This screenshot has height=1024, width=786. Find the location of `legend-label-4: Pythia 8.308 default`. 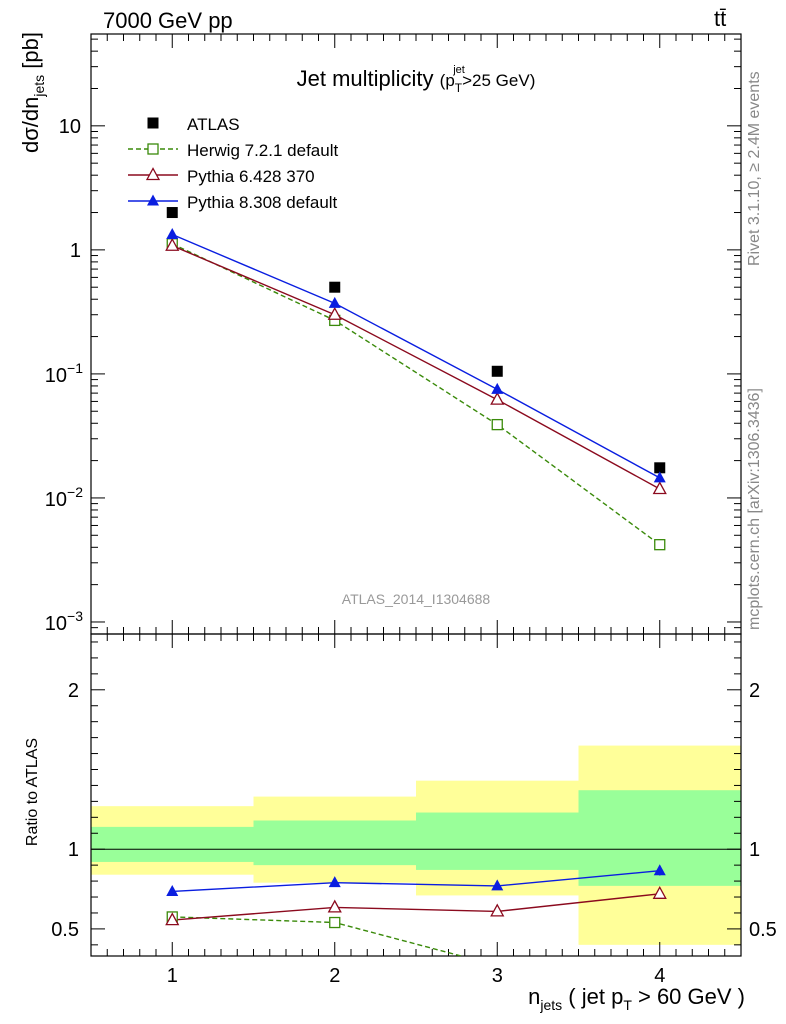

legend-label-4: Pythia 8.308 default is located at coordinates (262, 202).